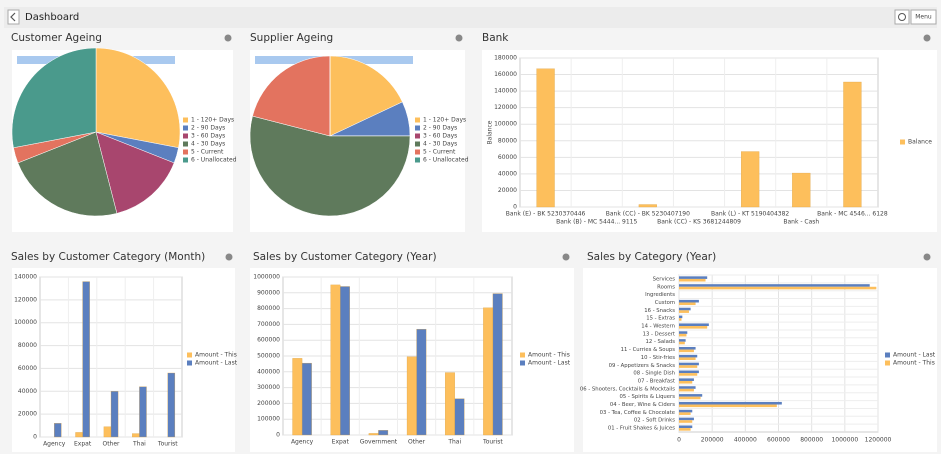  Describe the element at coordinates (750, 214) in the screenshot. I see `x-tick-label: Bank (L) - KT 5190404382` at that location.